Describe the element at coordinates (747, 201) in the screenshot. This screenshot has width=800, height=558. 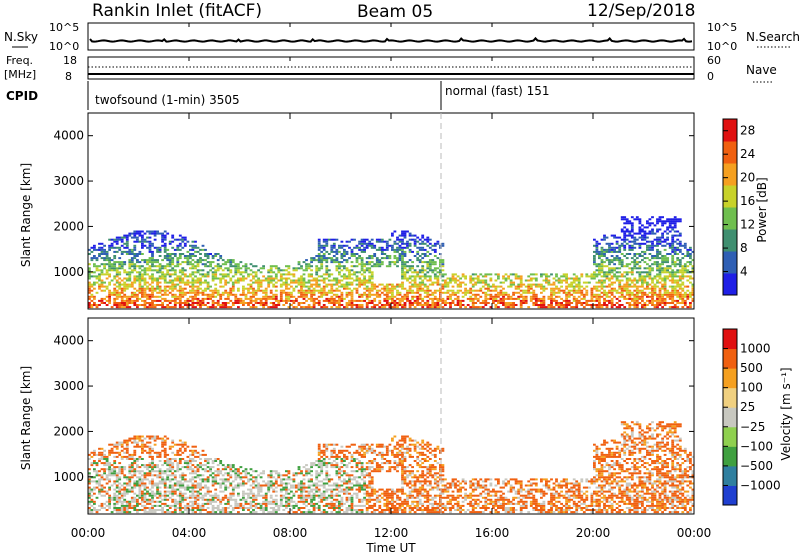
I see `colorbar-tick-label: 16` at that location.